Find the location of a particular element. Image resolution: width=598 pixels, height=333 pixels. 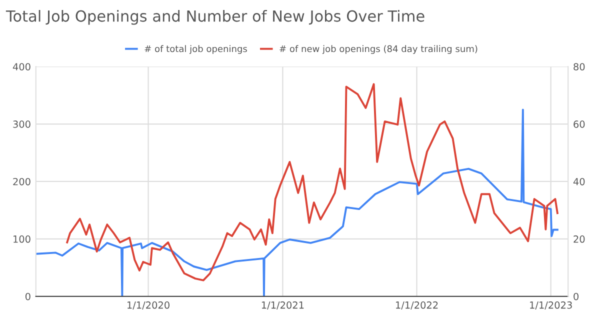

y2-tick-label: 60 is located at coordinates (579, 124).